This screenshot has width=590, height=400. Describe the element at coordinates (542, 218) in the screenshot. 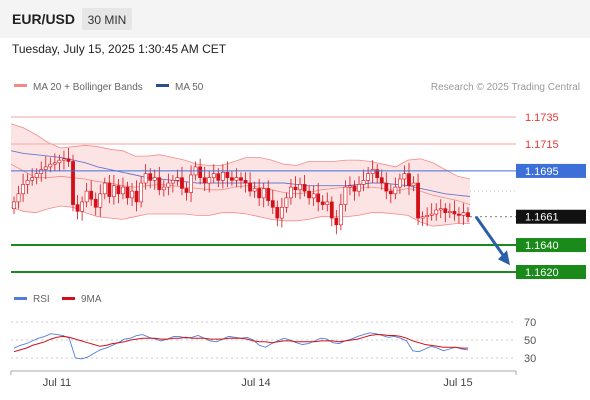

I see `level-label: 1.1661` at that location.